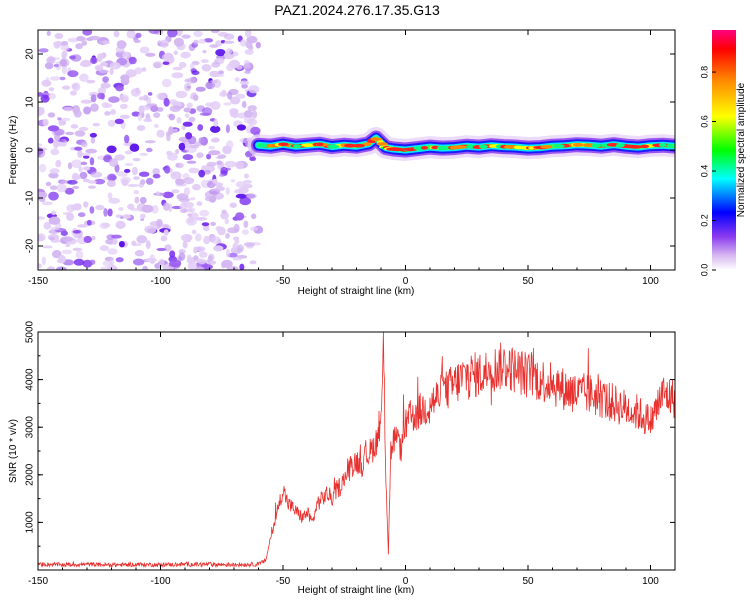 The image size is (750, 600). What do you see at coordinates (704, 171) in the screenshot?
I see `colorbar-tick-label: 0.4` at bounding box center [704, 171].